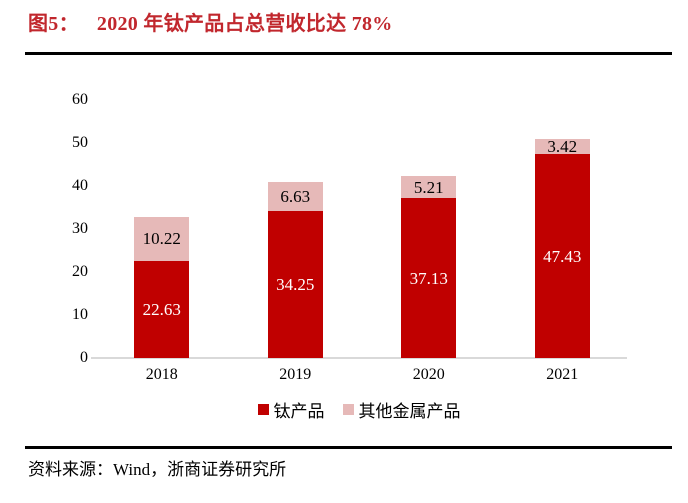 Image resolution: width=688 pixels, height=503 pixels. Describe the element at coordinates (562, 374) in the screenshot. I see `x-axis-label-2021: 2021` at that location.